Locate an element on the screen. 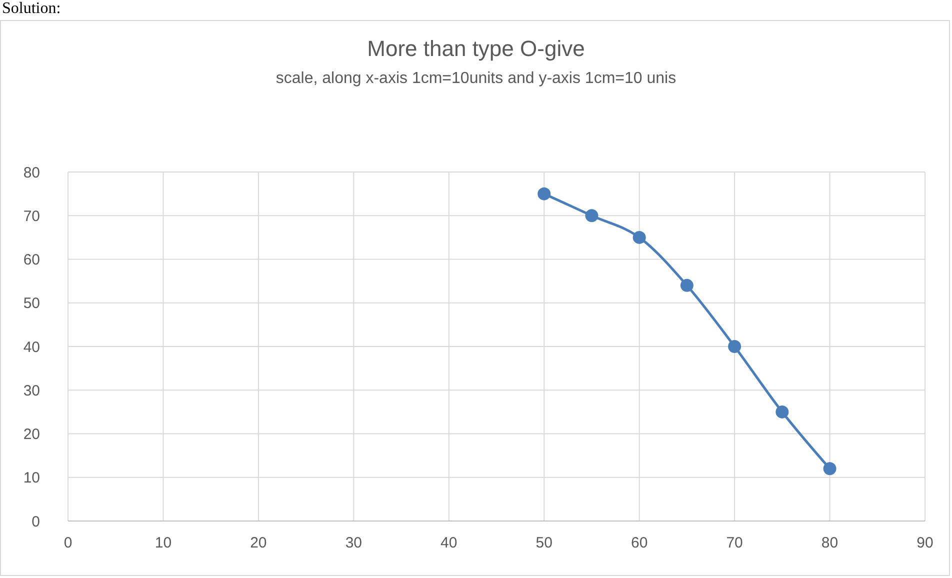 The height and width of the screenshot is (578, 952). chart-title: More than type O-give is located at coordinates (476, 49).